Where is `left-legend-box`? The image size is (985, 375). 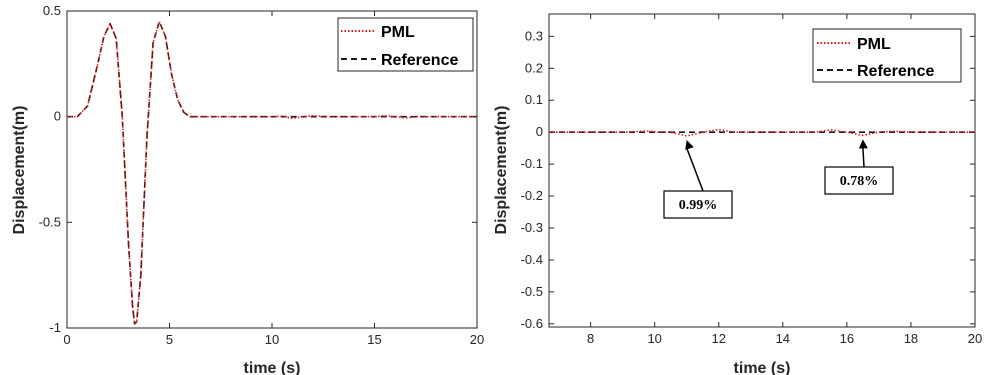
left-legend-box is located at coordinates (405, 44).